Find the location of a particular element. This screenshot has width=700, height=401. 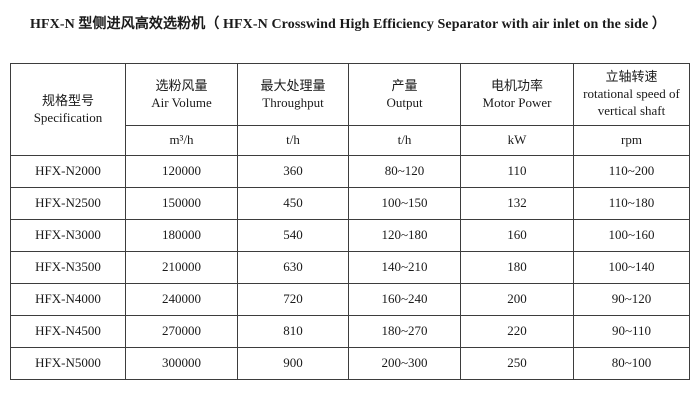

header-en: Specification is located at coordinates (68, 117).